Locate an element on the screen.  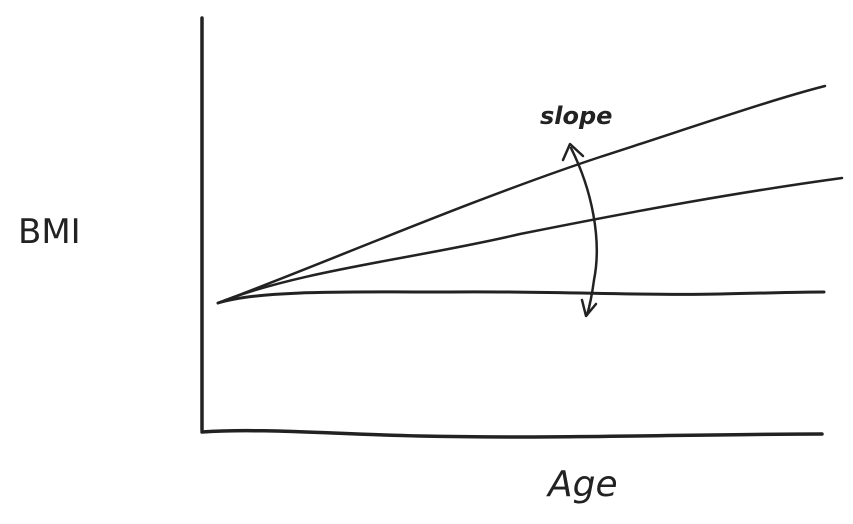
y-axis-label: BMI is located at coordinates (49, 232).